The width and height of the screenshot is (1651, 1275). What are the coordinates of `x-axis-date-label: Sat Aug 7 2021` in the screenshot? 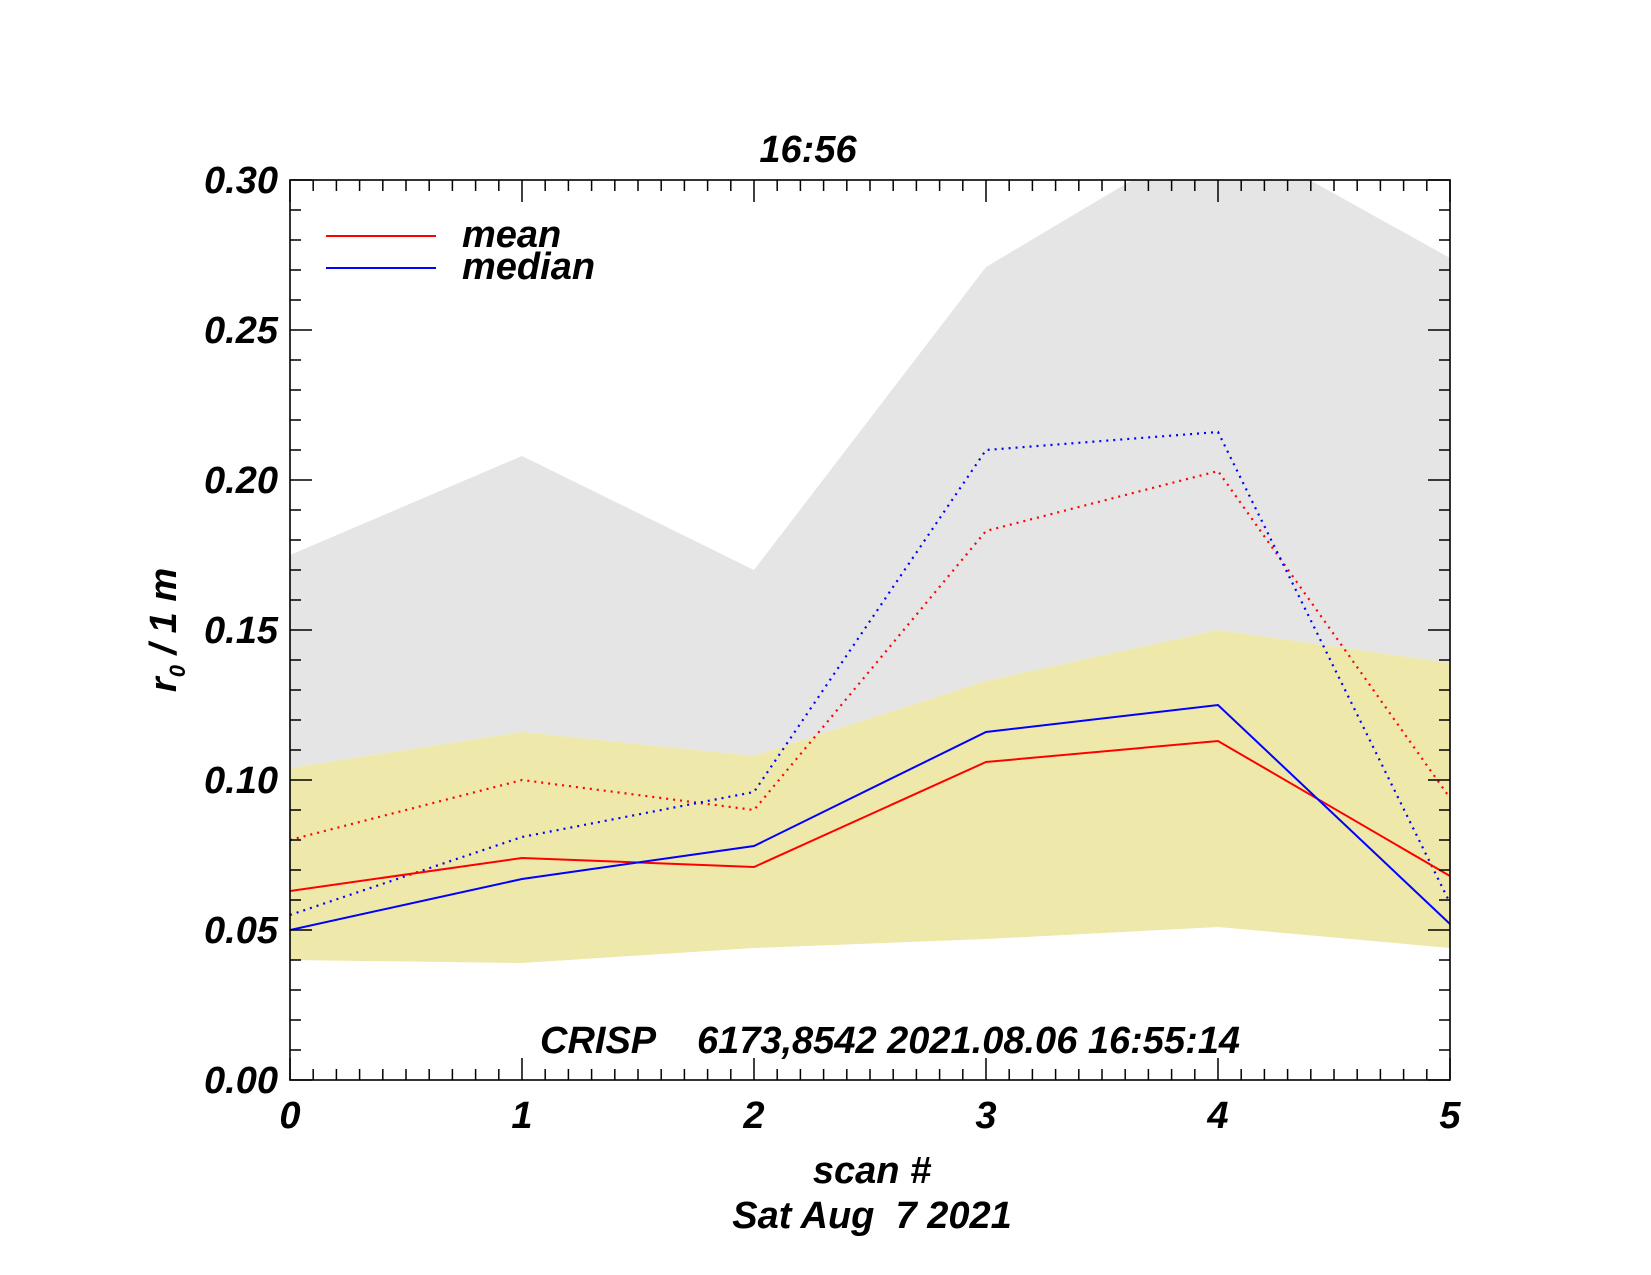 It's located at (872, 1216).